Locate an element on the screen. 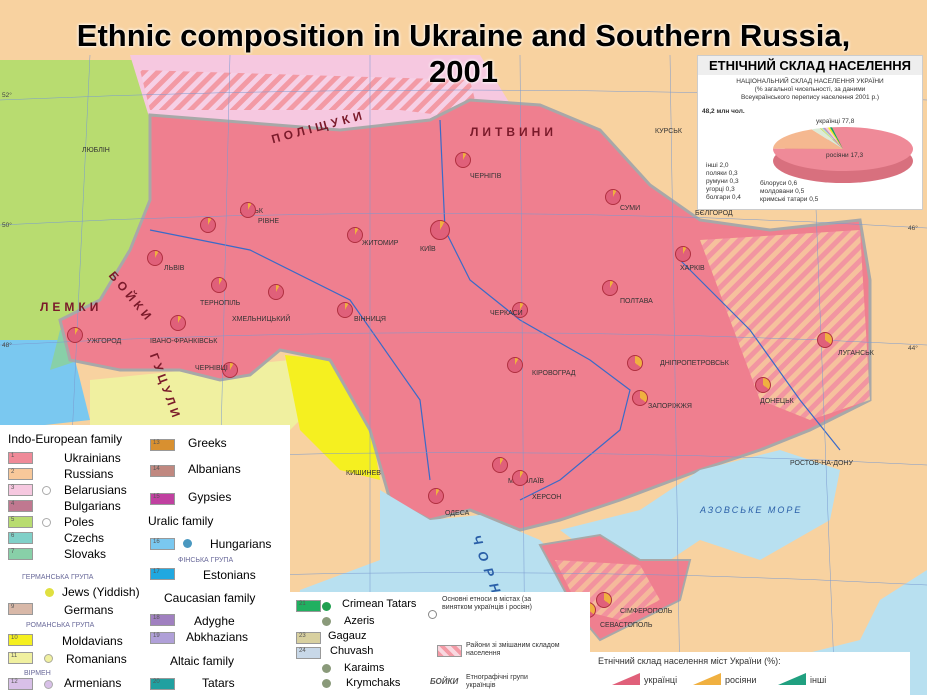  legend-panel-cities is located at coordinates (750, 673).